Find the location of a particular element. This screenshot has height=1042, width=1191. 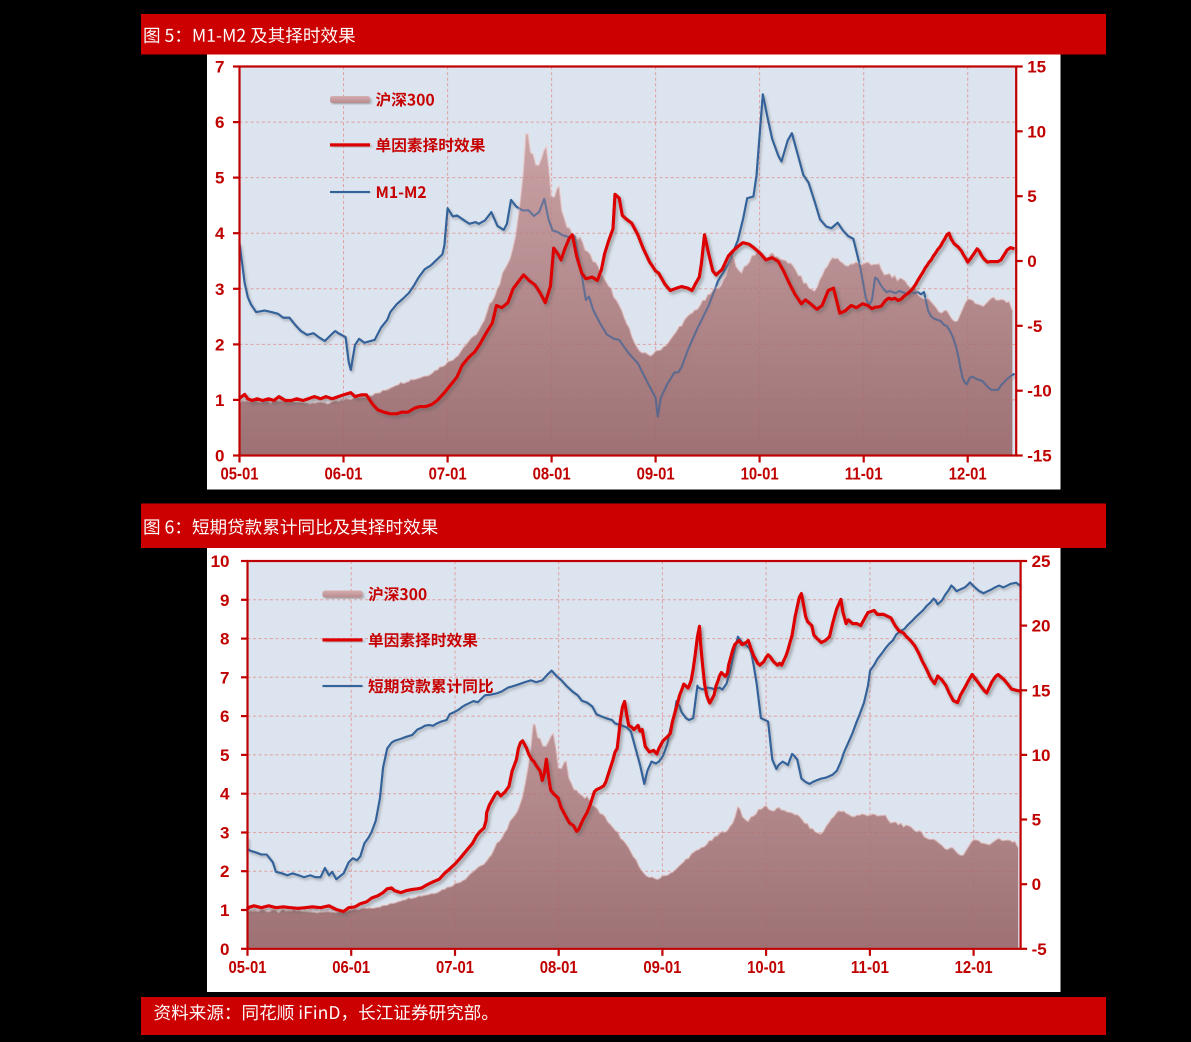

svg-text: 9 is located at coordinates (224, 600).